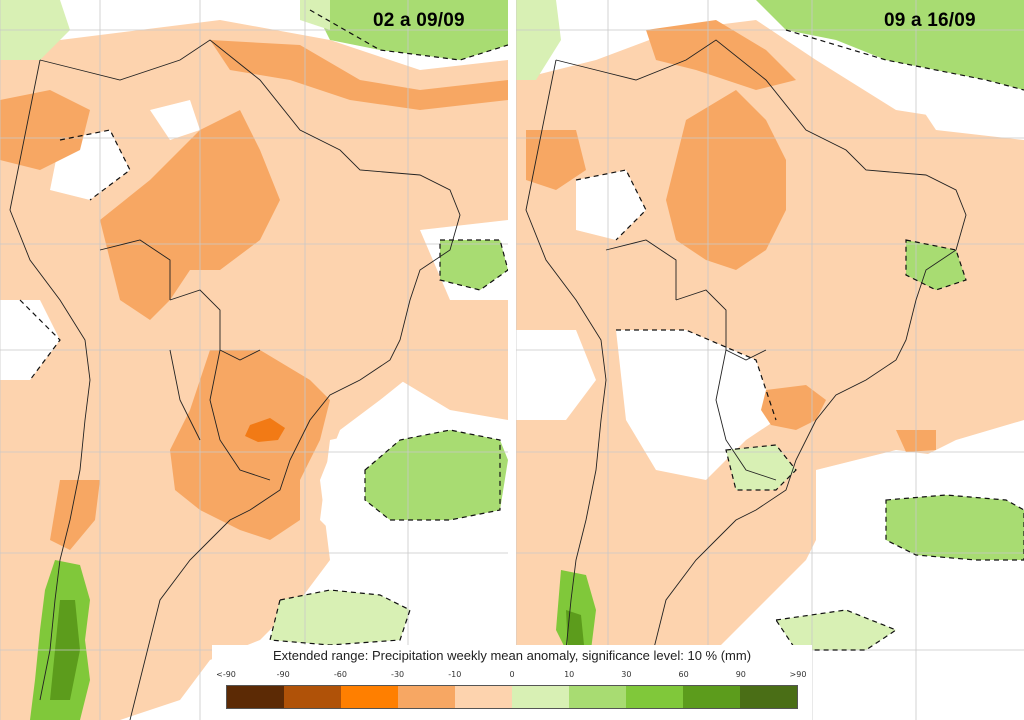 The image size is (1024, 720). I want to click on legend-tick: 30, so click(626, 674).